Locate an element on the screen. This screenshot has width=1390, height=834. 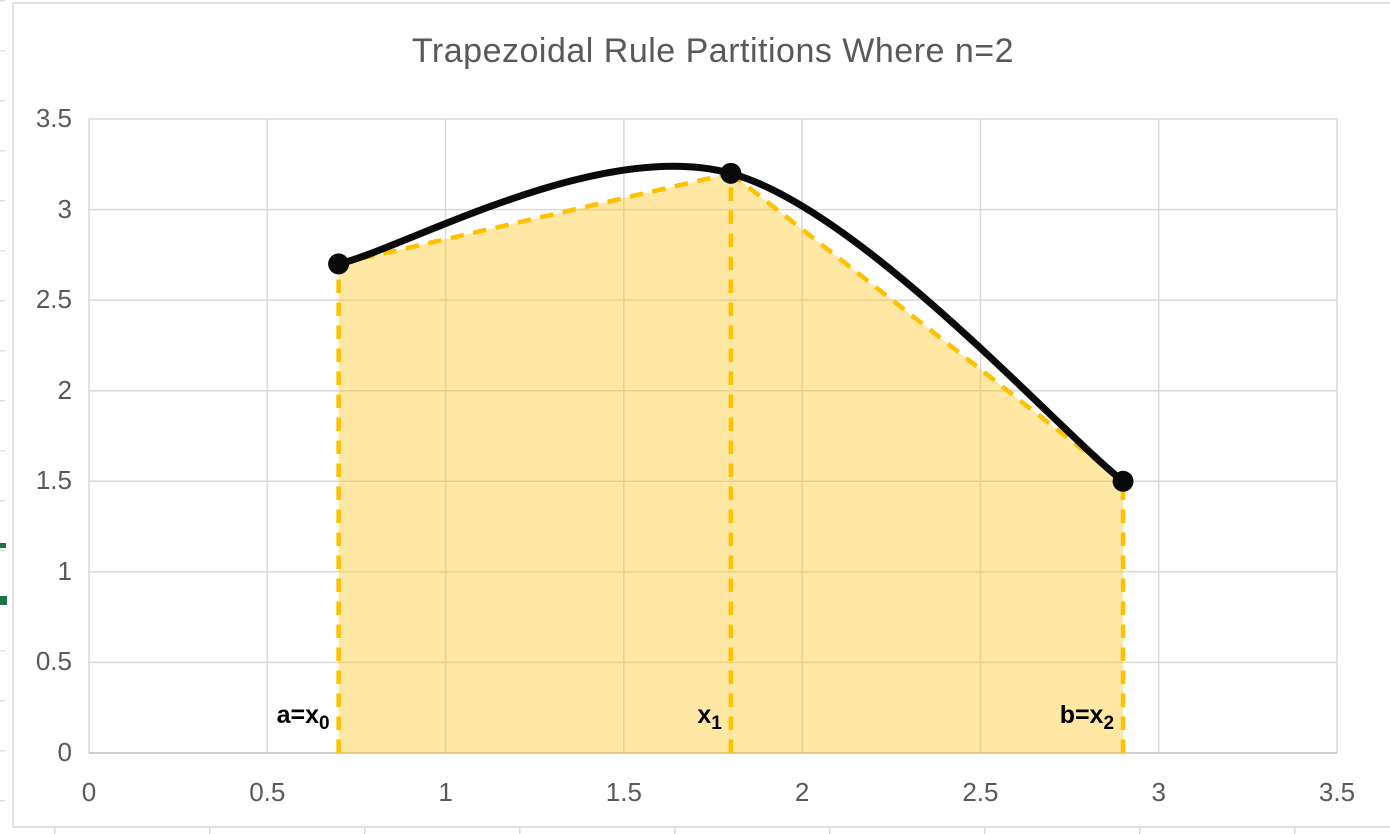
partition-label-b-x2: b=x2 is located at coordinates (1086, 717).